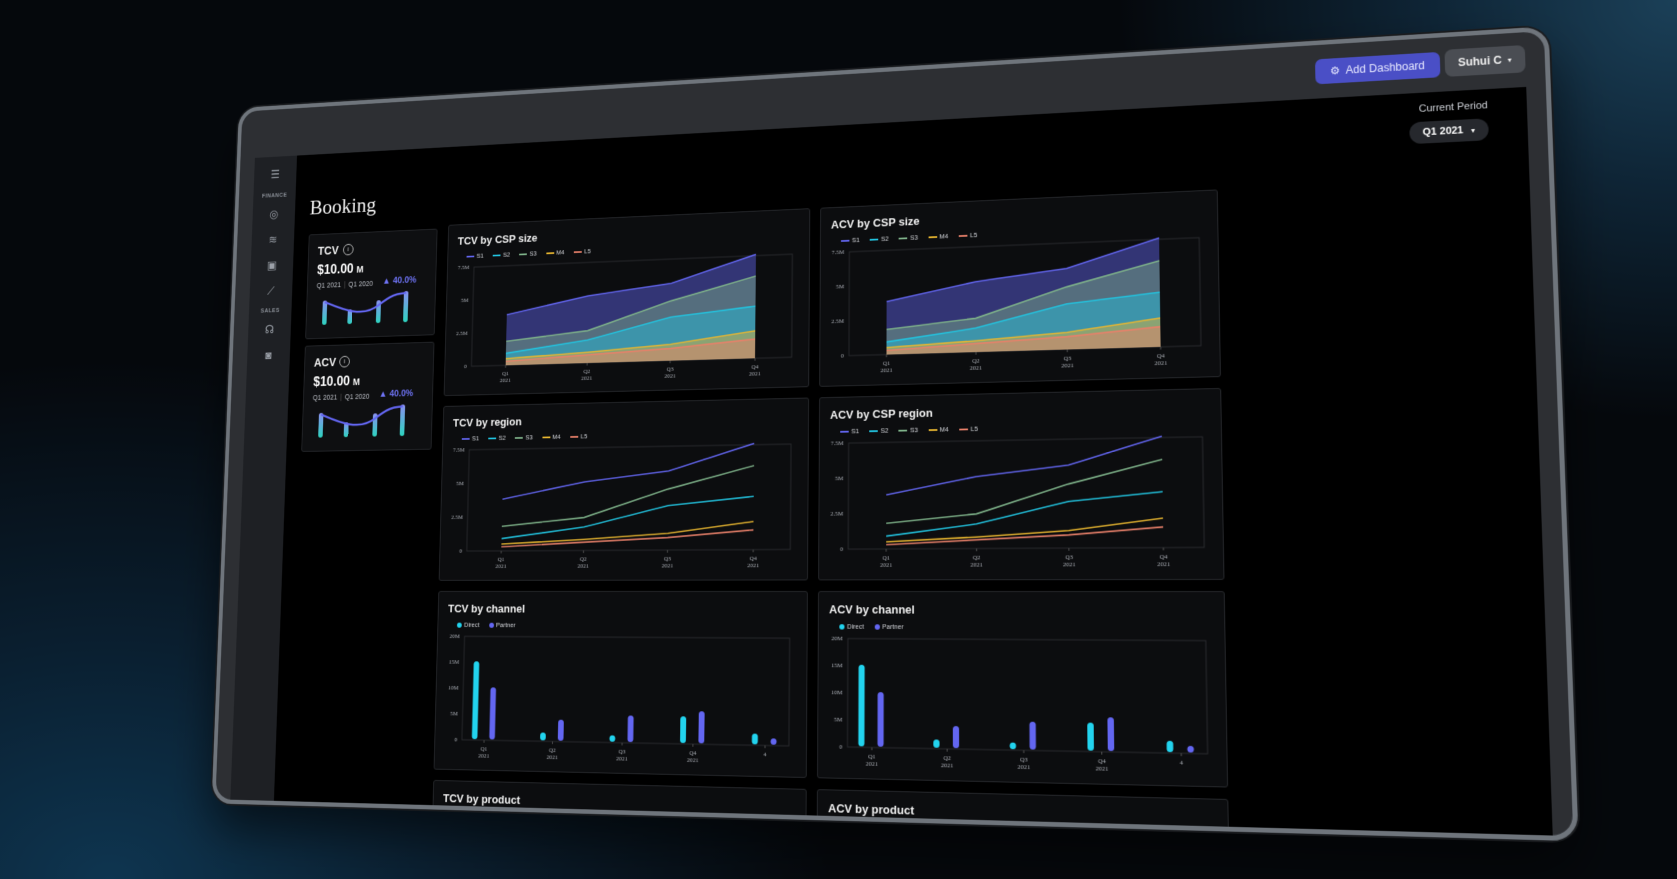 The image size is (1677, 879). What do you see at coordinates (274, 196) in the screenshot?
I see `sidebar-section-finance: FINANCE` at bounding box center [274, 196].